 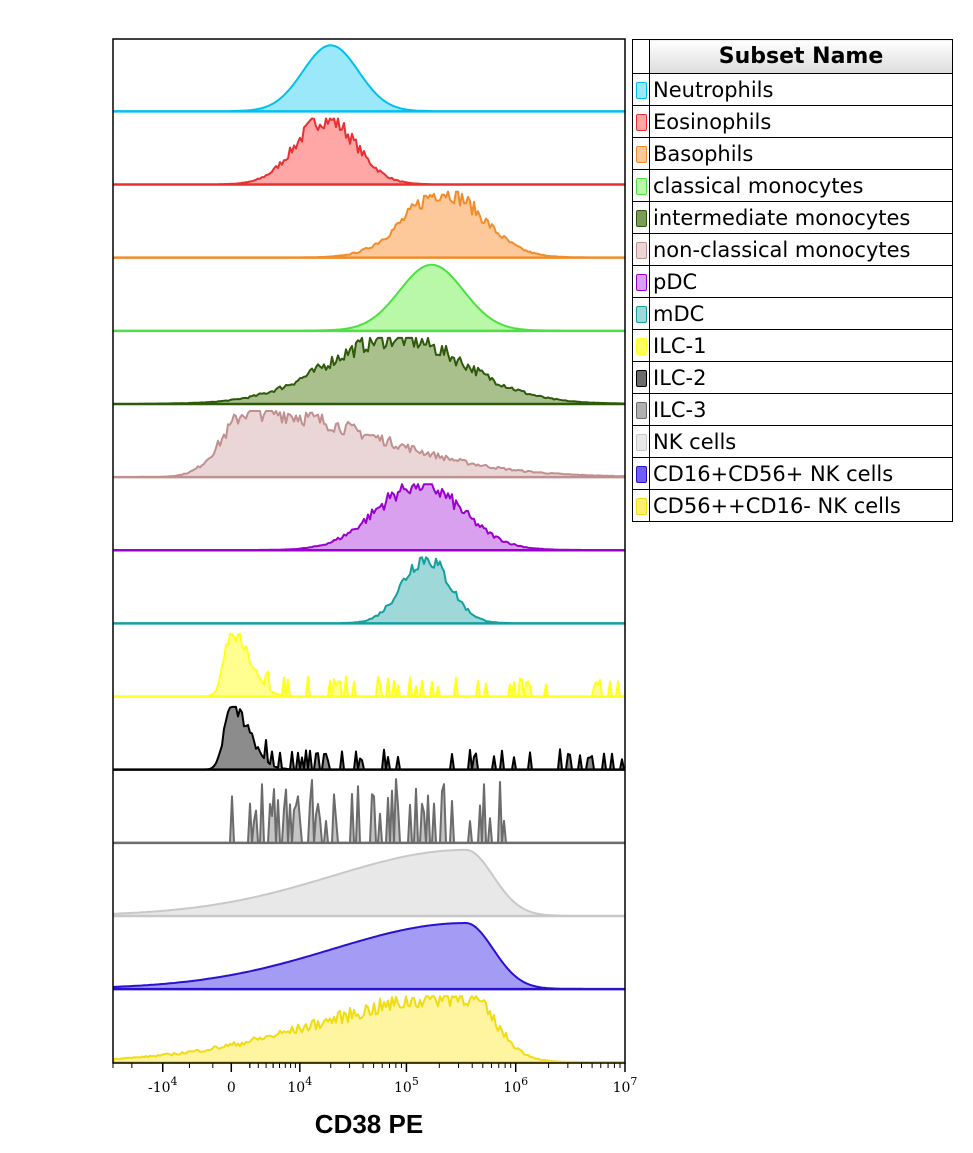 I want to click on legend-label: Neutrophils, so click(x=801, y=89).